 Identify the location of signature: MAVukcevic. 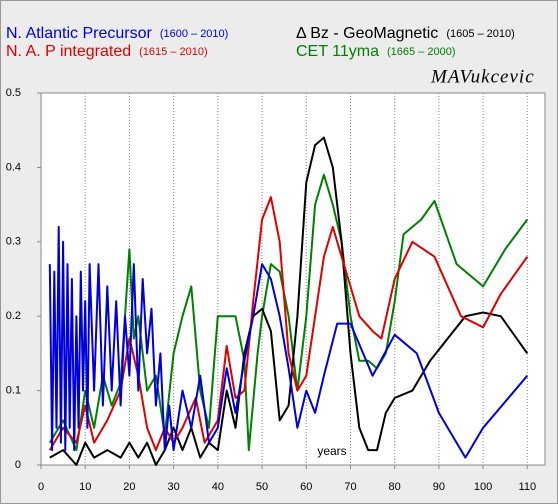
(482, 76).